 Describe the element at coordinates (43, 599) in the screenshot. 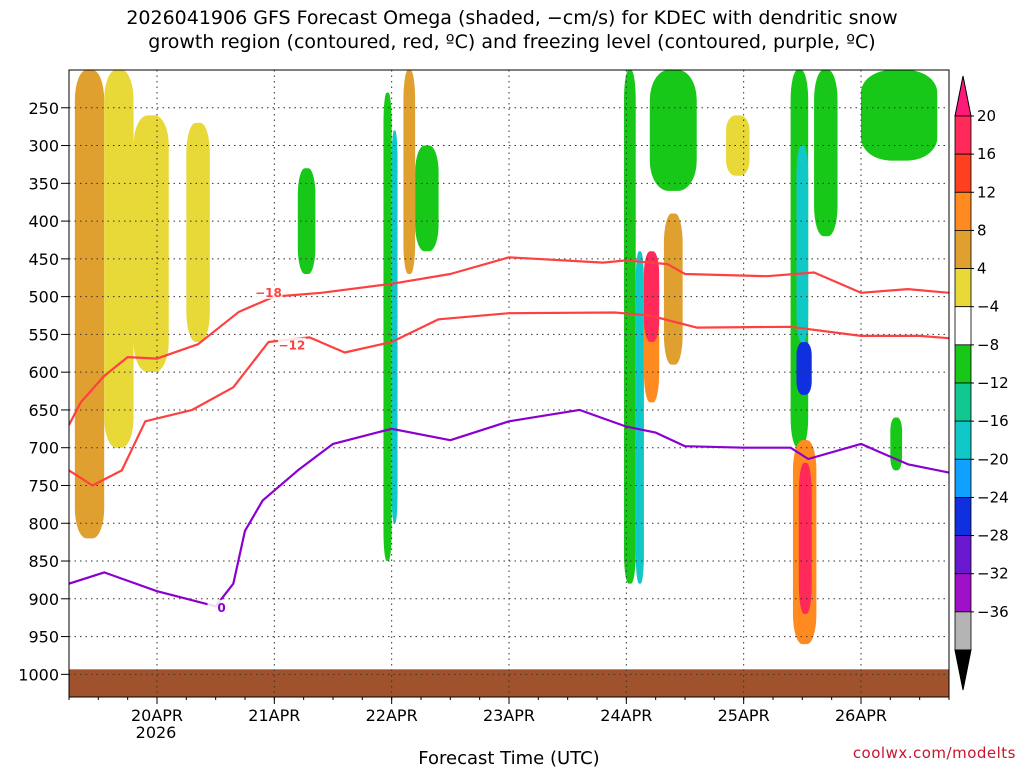

I see `y-tick-label: 900` at that location.